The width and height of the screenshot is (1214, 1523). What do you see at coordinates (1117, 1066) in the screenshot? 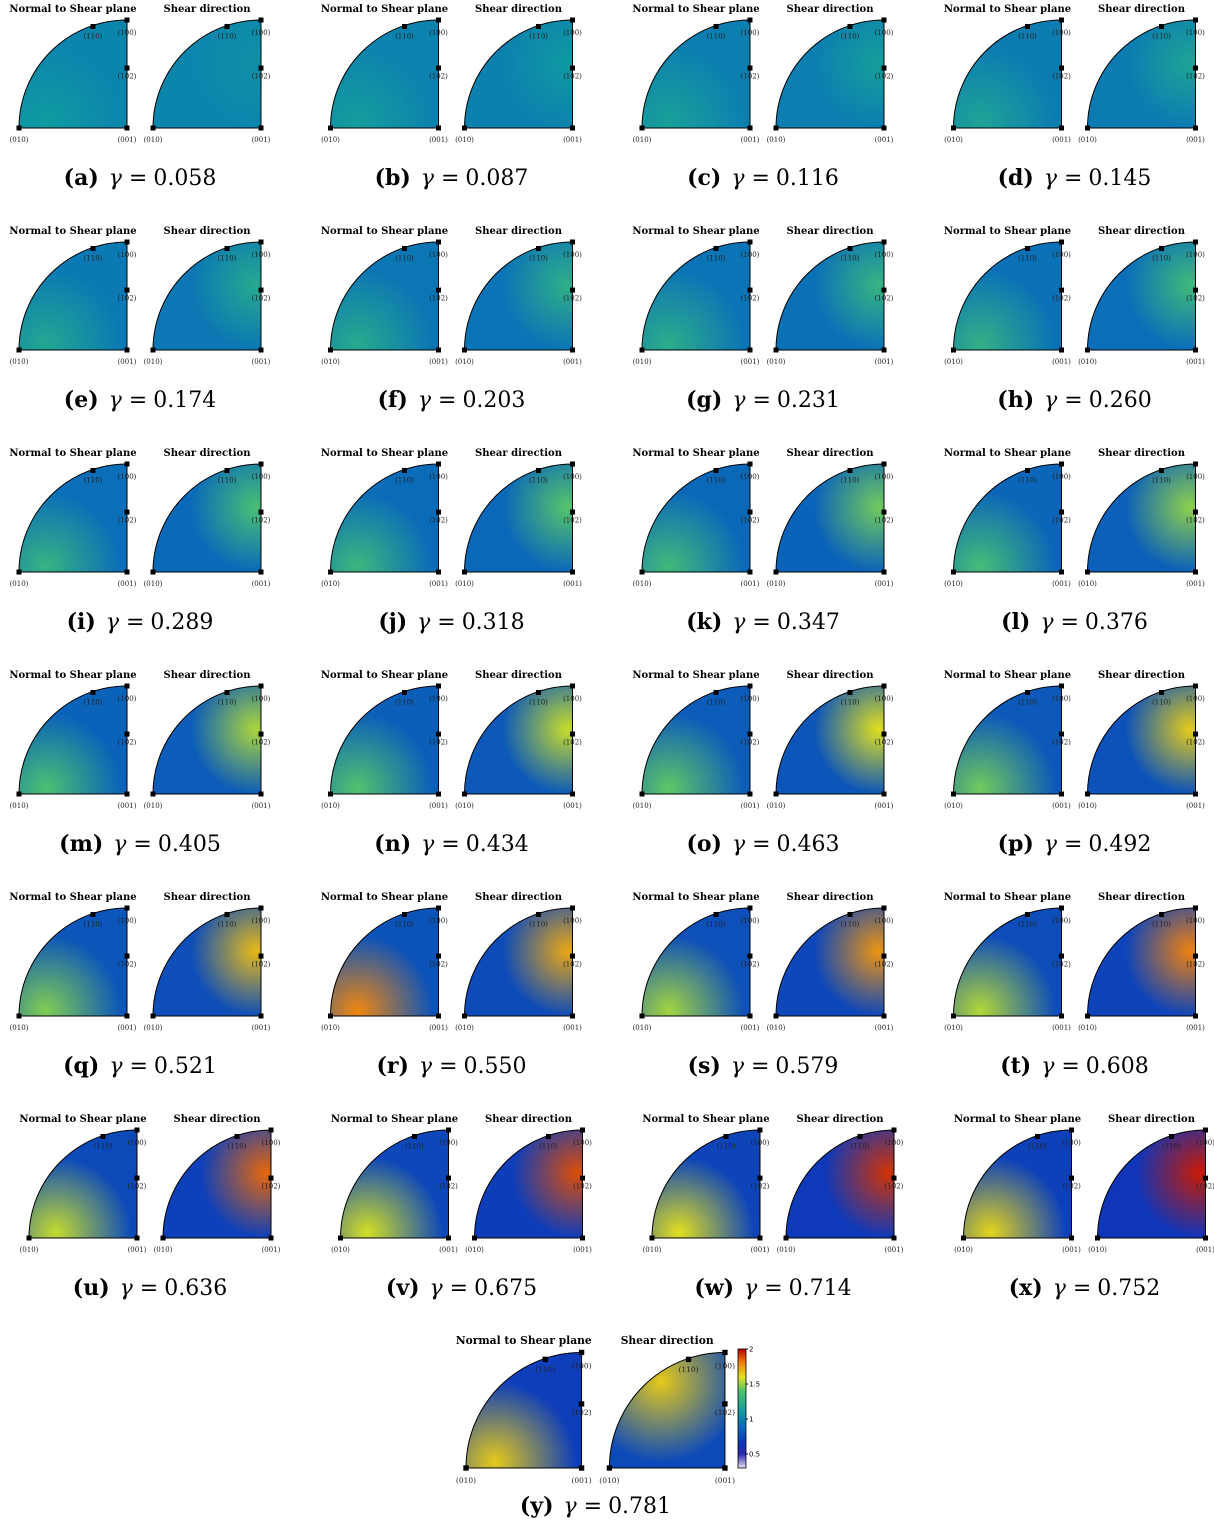
I see `gamma-value: 0.608` at bounding box center [1117, 1066].